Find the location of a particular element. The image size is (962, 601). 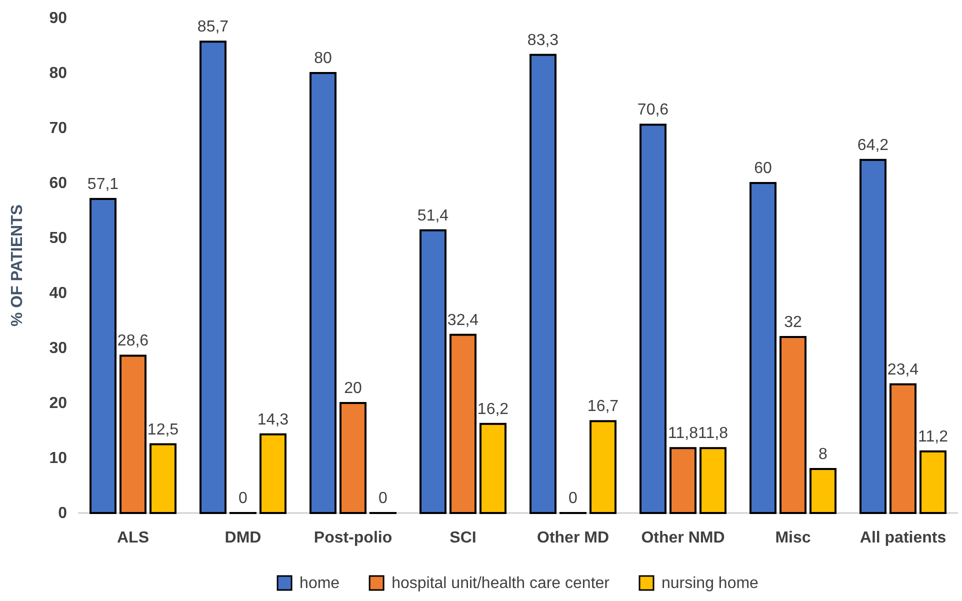

y-tick-label: 70 is located at coordinates (58, 129).